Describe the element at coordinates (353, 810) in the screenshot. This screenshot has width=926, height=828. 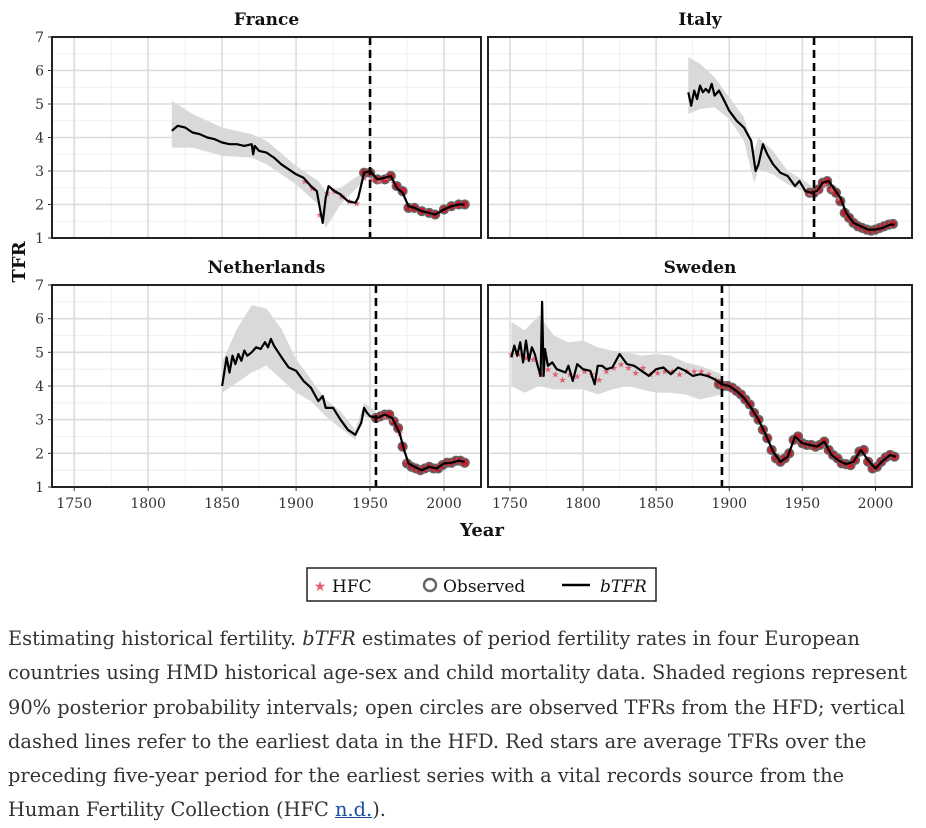
I see `caption-reference-link: n.d.` at that location.